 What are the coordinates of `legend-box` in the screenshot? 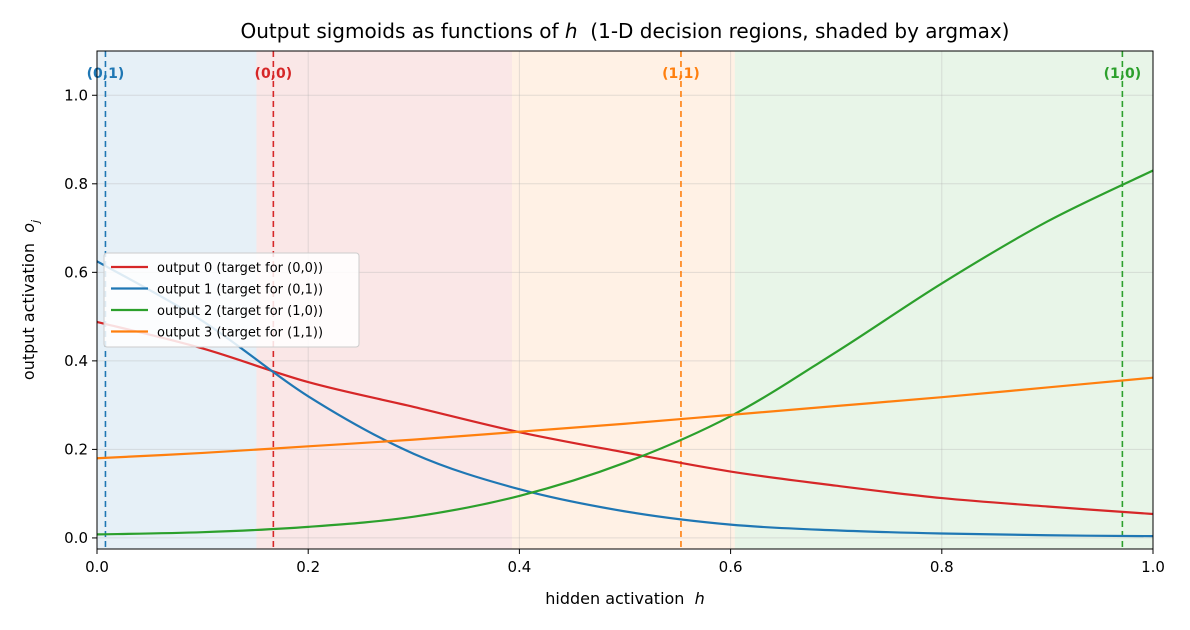 It's located at (231, 300).